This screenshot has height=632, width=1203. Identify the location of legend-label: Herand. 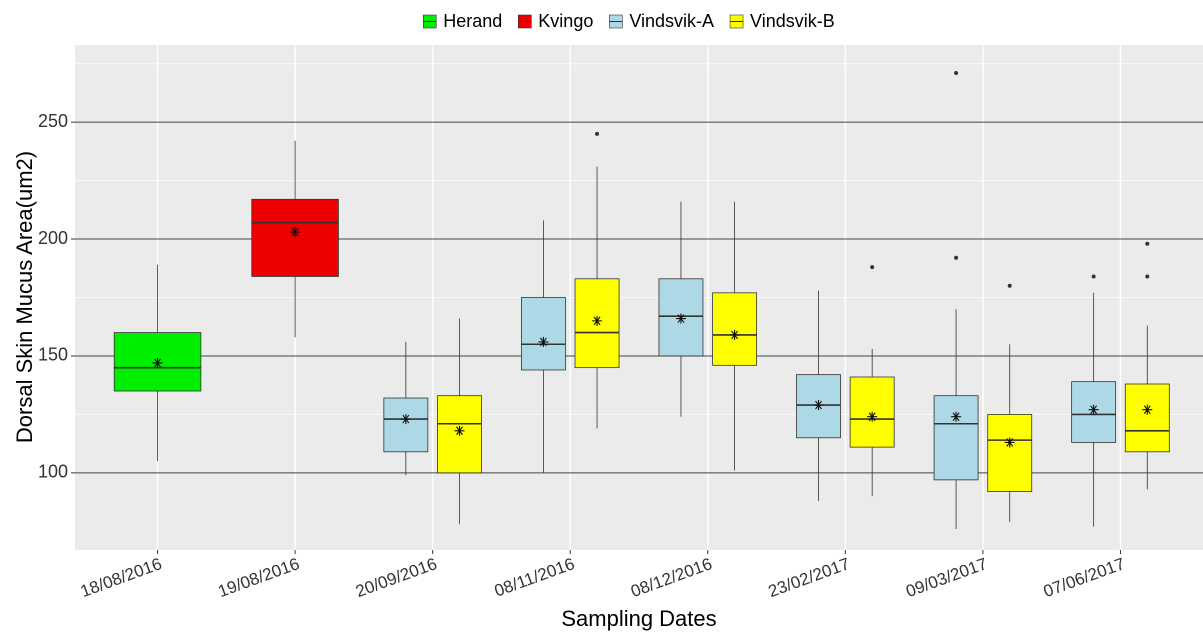
(472, 21).